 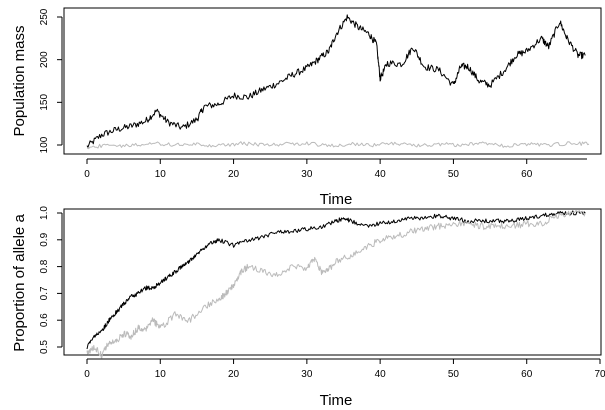 What do you see at coordinates (44, 102) in the screenshot?
I see `y-tick-label: 150` at bounding box center [44, 102].